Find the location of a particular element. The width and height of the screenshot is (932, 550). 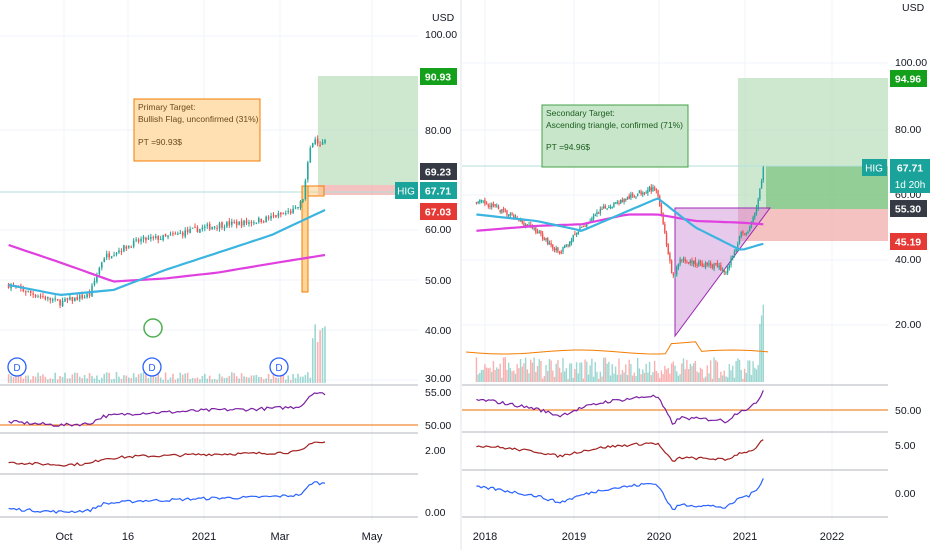

price-tick-label: 100.00 is located at coordinates (911, 63).